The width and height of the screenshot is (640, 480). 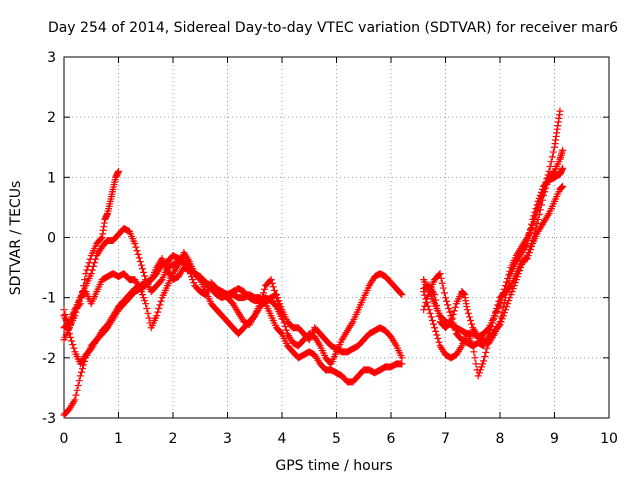 I want to click on x-tick-label: 10, so click(x=609, y=439).